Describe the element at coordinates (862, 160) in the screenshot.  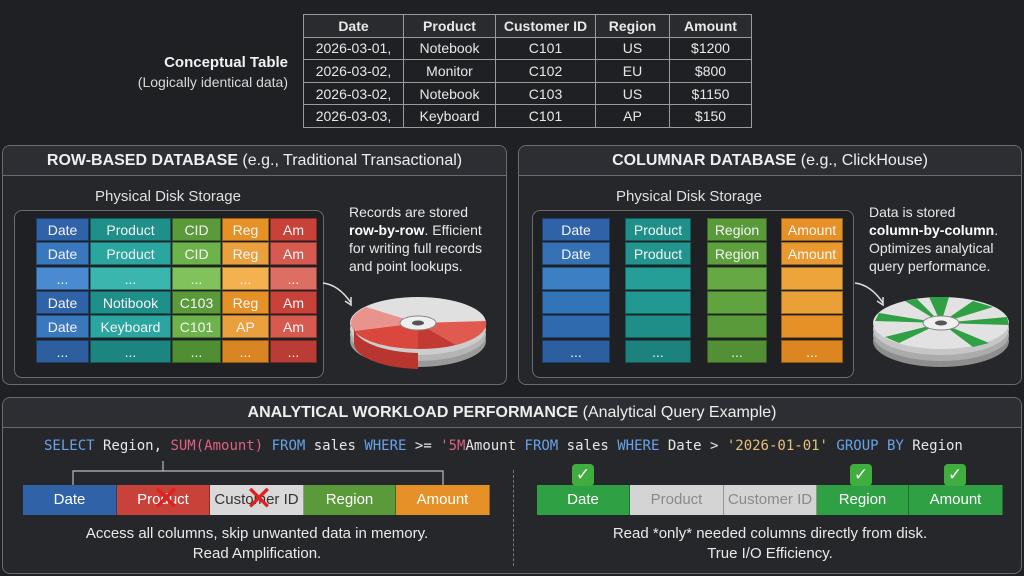
I see `col-panel-title-rest: (e.g., ClickHouse)` at that location.